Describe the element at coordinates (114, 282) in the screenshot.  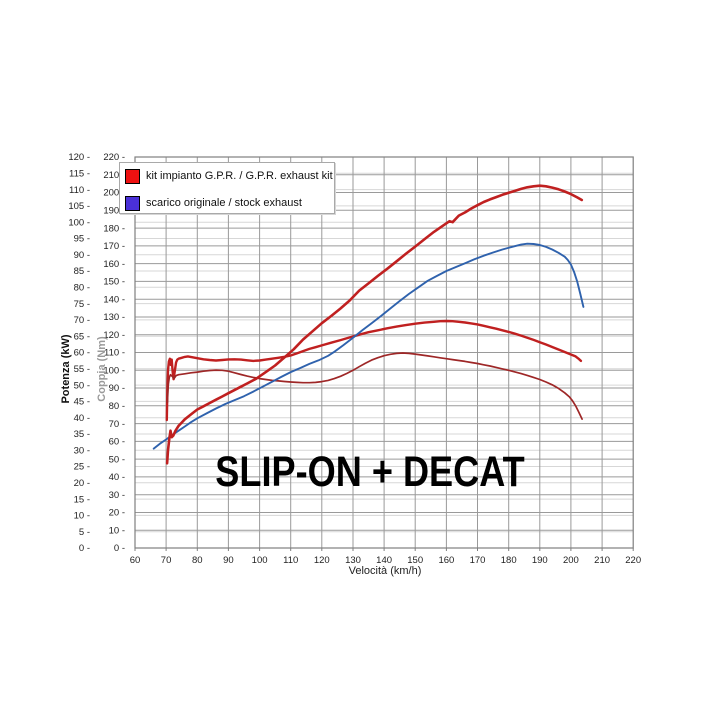
I see `svg-text: 150 -` at that location.